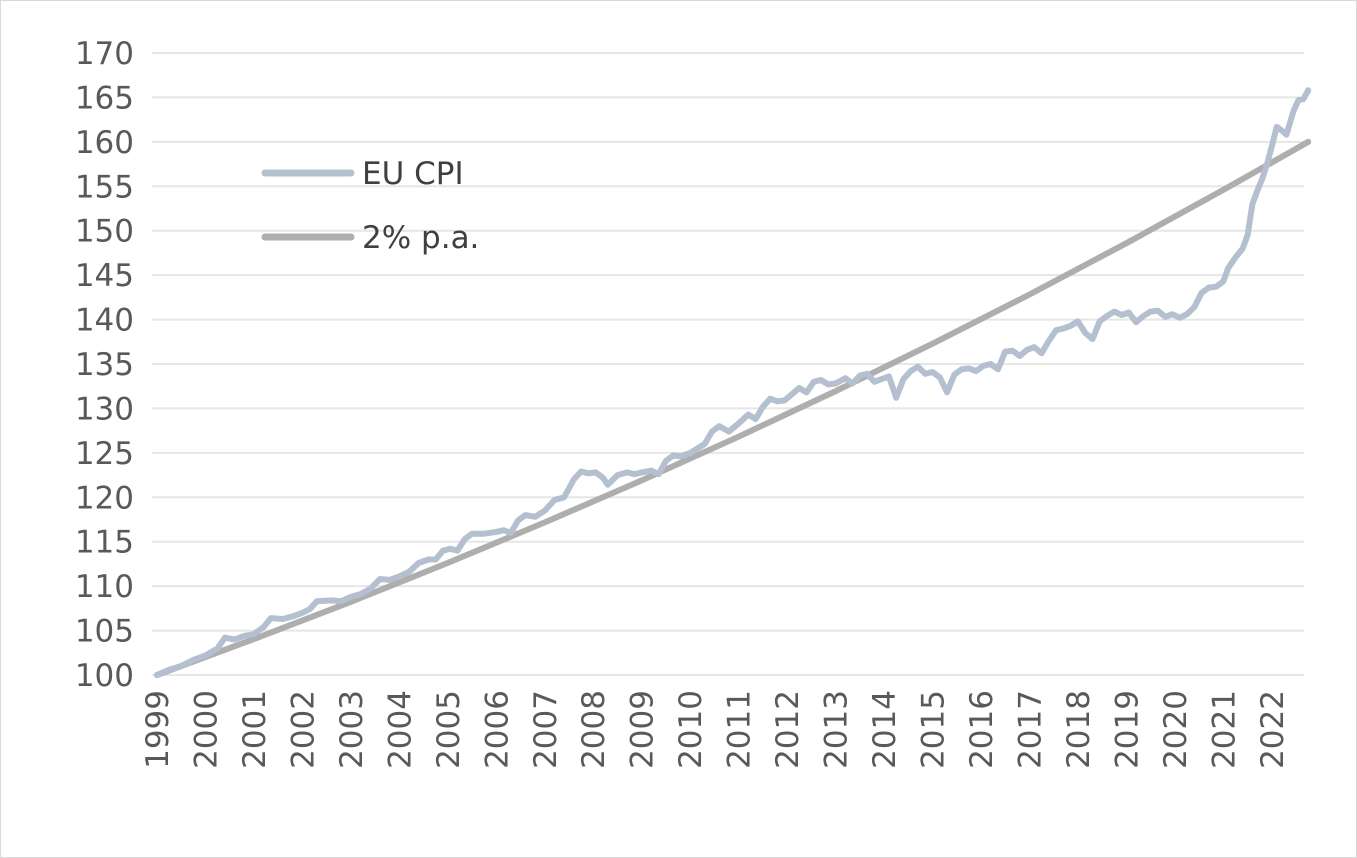  What do you see at coordinates (303, 729) in the screenshot?
I see `x-tick-label: 2002` at bounding box center [303, 729].